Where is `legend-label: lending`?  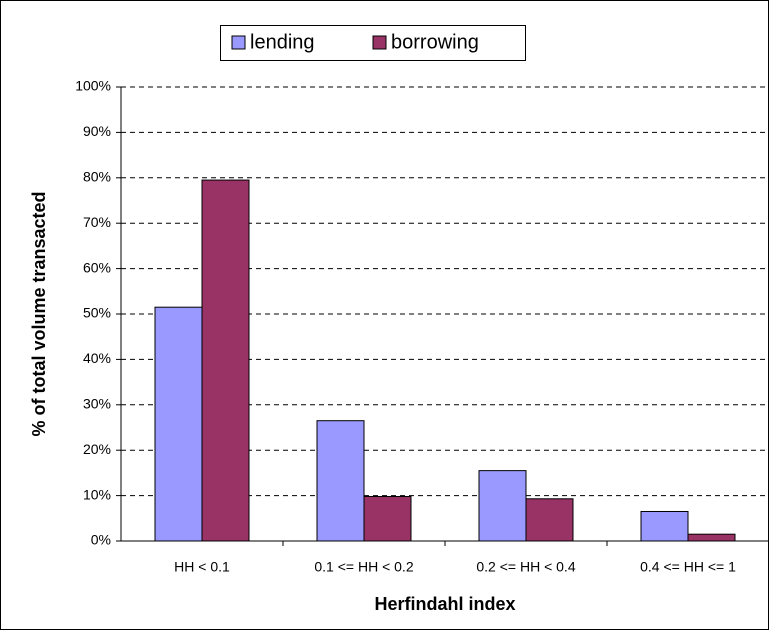
legend-label: lending is located at coordinates (282, 42).